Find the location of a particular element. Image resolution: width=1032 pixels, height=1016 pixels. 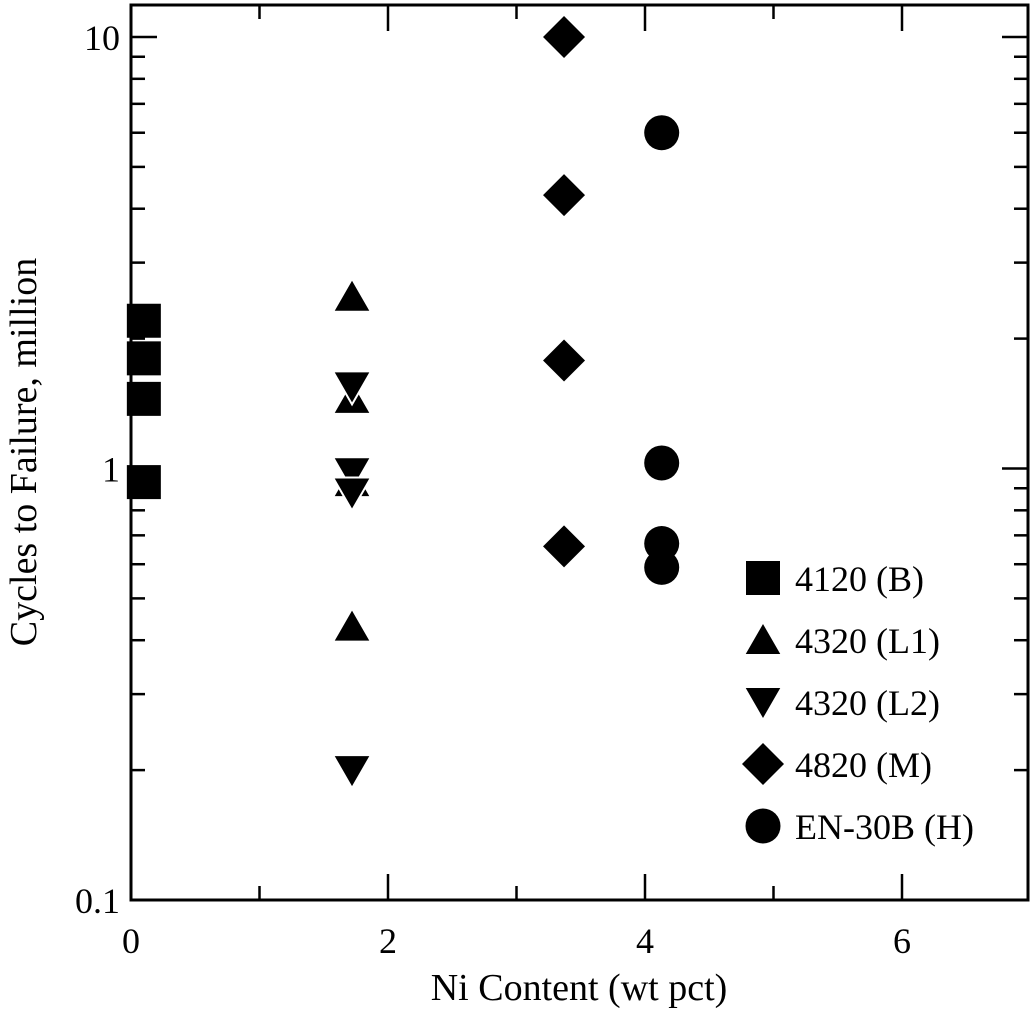

legend-item: 4320 (L2) is located at coordinates (841, 703).